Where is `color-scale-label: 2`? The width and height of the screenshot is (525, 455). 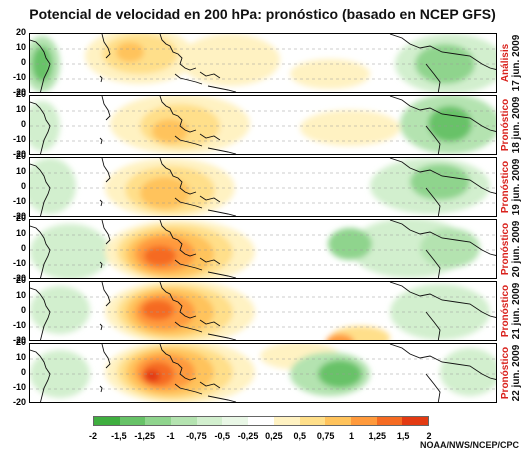
color-scale-label: 2 is located at coordinates (429, 436).